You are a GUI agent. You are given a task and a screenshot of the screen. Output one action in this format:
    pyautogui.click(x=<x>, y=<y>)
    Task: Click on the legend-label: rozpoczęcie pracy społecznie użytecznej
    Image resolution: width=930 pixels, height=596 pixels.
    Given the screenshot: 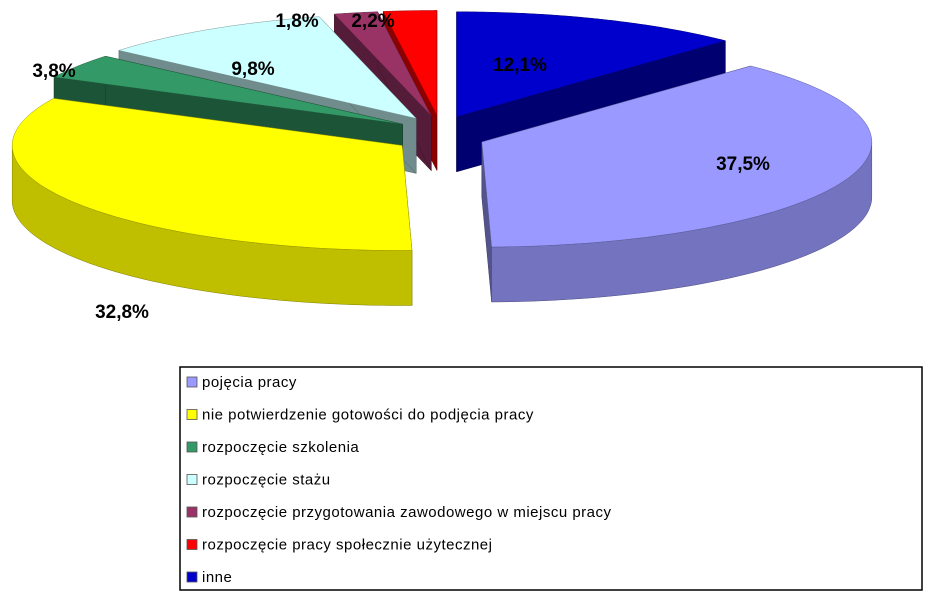 What is the action you would take?
    pyautogui.click(x=347, y=544)
    